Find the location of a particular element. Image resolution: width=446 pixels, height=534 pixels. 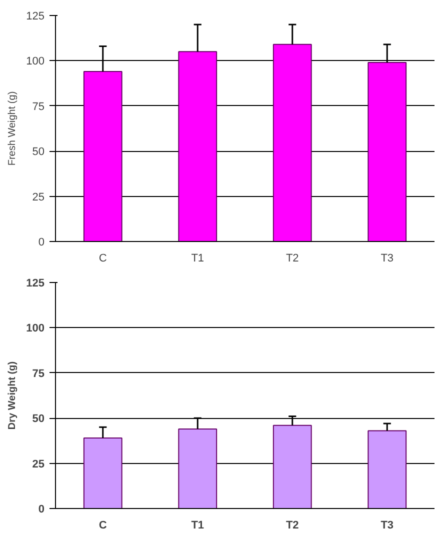

y-axis-title: Dry Weight (g) is located at coordinates (12, 395).